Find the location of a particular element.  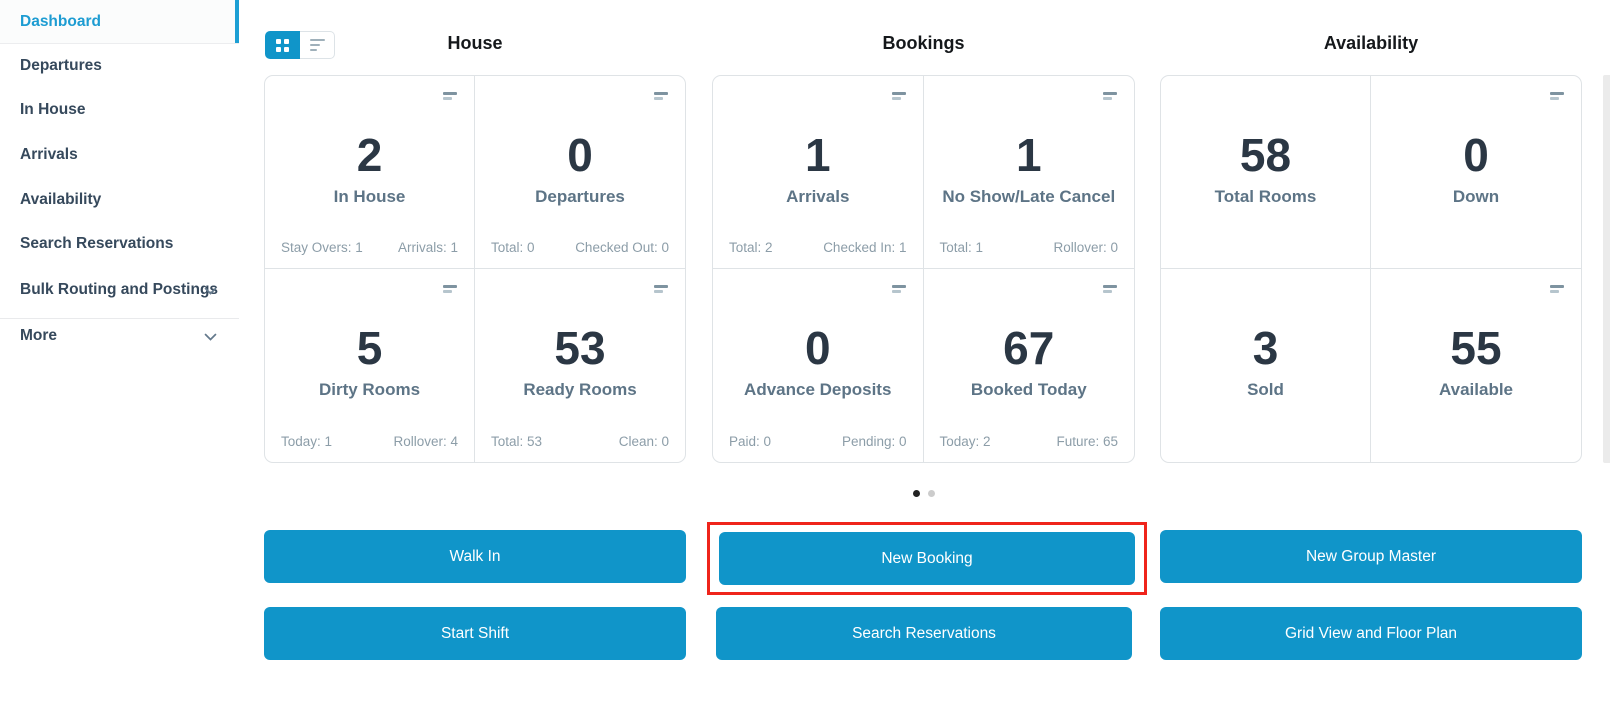

new-booking-button: New Booking is located at coordinates (927, 558).